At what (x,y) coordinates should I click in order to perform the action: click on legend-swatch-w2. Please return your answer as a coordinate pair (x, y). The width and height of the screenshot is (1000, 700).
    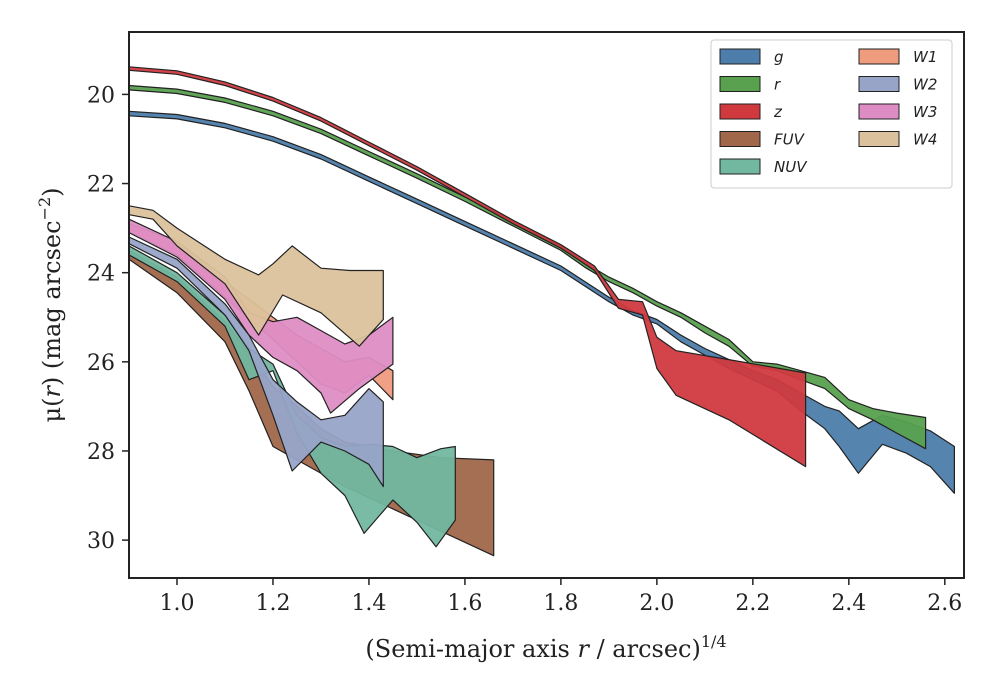
    Looking at the image, I should click on (879, 84).